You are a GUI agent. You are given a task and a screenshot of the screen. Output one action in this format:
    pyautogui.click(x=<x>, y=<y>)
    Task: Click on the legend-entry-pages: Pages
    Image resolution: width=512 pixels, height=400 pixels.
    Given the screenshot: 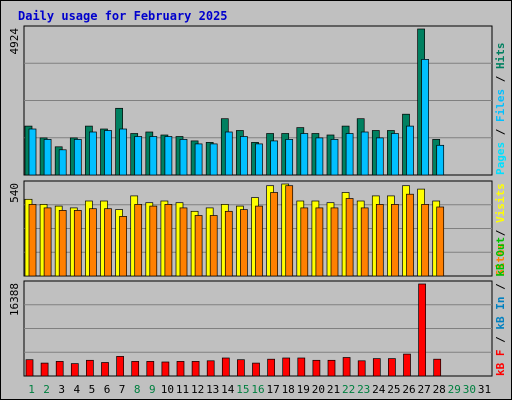 What is the action you would take?
    pyautogui.click(x=500, y=158)
    